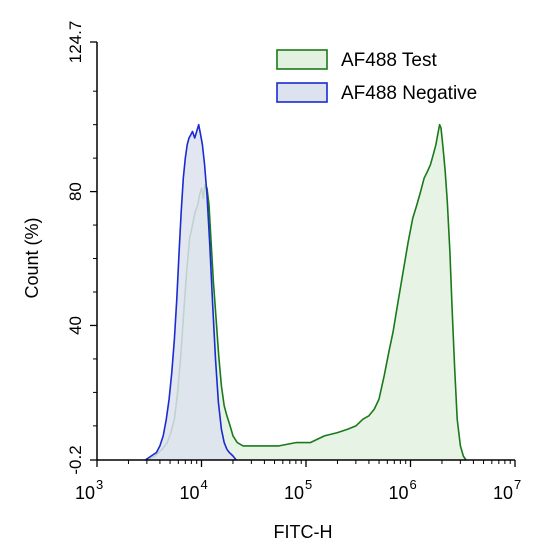 This screenshot has height=556, width=551. What do you see at coordinates (204, 484) in the screenshot?
I see `x-tick-exponent: 4` at bounding box center [204, 484].